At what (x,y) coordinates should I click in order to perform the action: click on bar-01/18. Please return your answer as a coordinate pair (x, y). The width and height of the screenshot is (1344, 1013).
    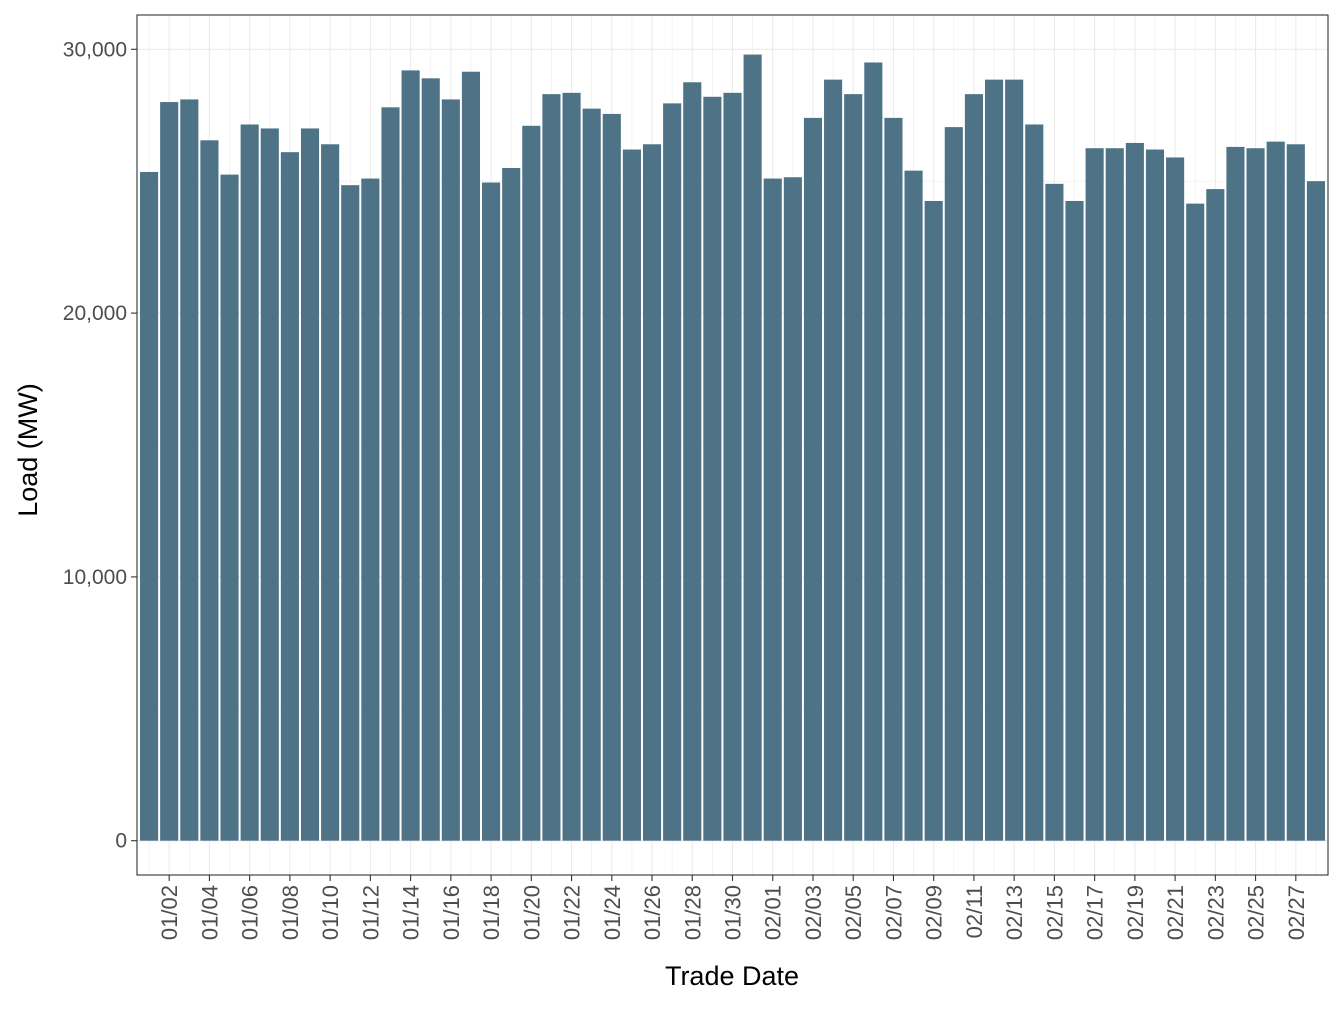
    Looking at the image, I should click on (491, 511).